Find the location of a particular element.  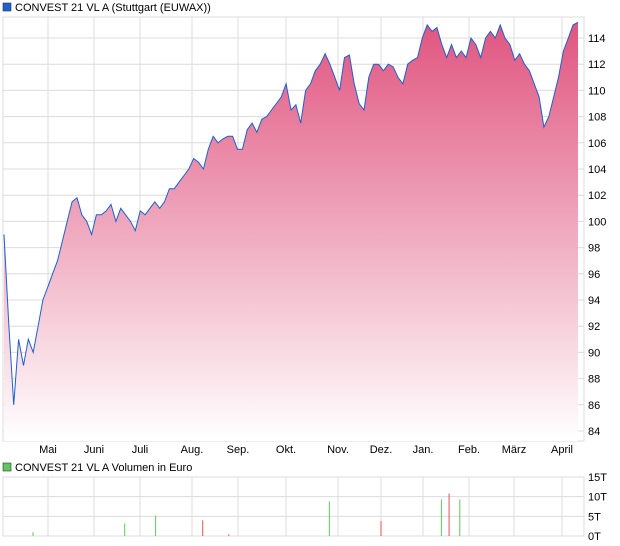

y-tick-label: 112 is located at coordinates (597, 65).